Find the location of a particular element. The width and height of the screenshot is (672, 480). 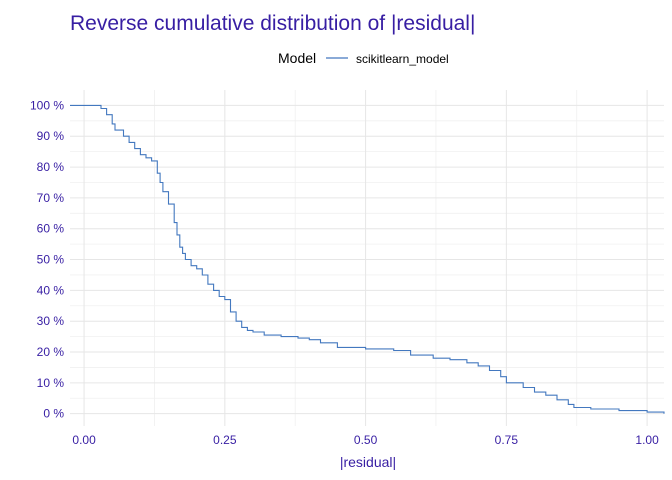

x-tick-label: 0.00 is located at coordinates (84, 440).